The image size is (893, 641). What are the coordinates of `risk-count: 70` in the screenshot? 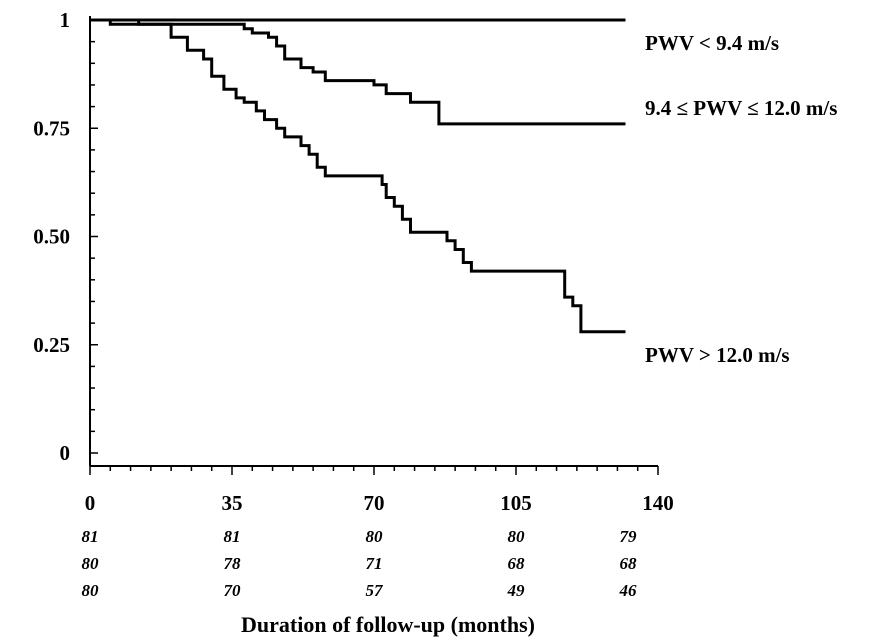 It's located at (233, 590).